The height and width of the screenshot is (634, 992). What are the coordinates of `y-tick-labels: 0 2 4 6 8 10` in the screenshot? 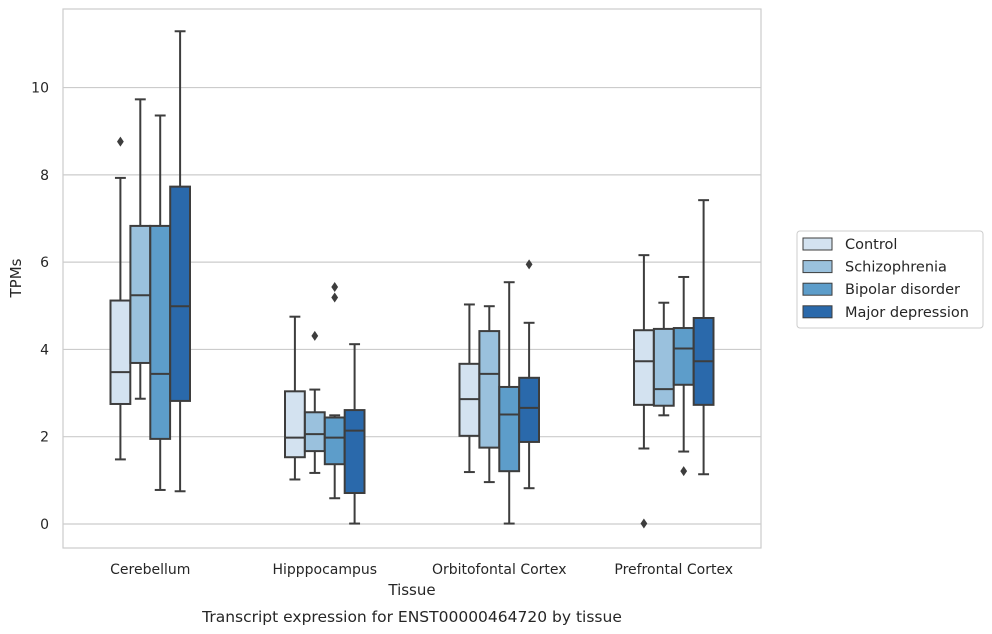 It's located at (40, 307).